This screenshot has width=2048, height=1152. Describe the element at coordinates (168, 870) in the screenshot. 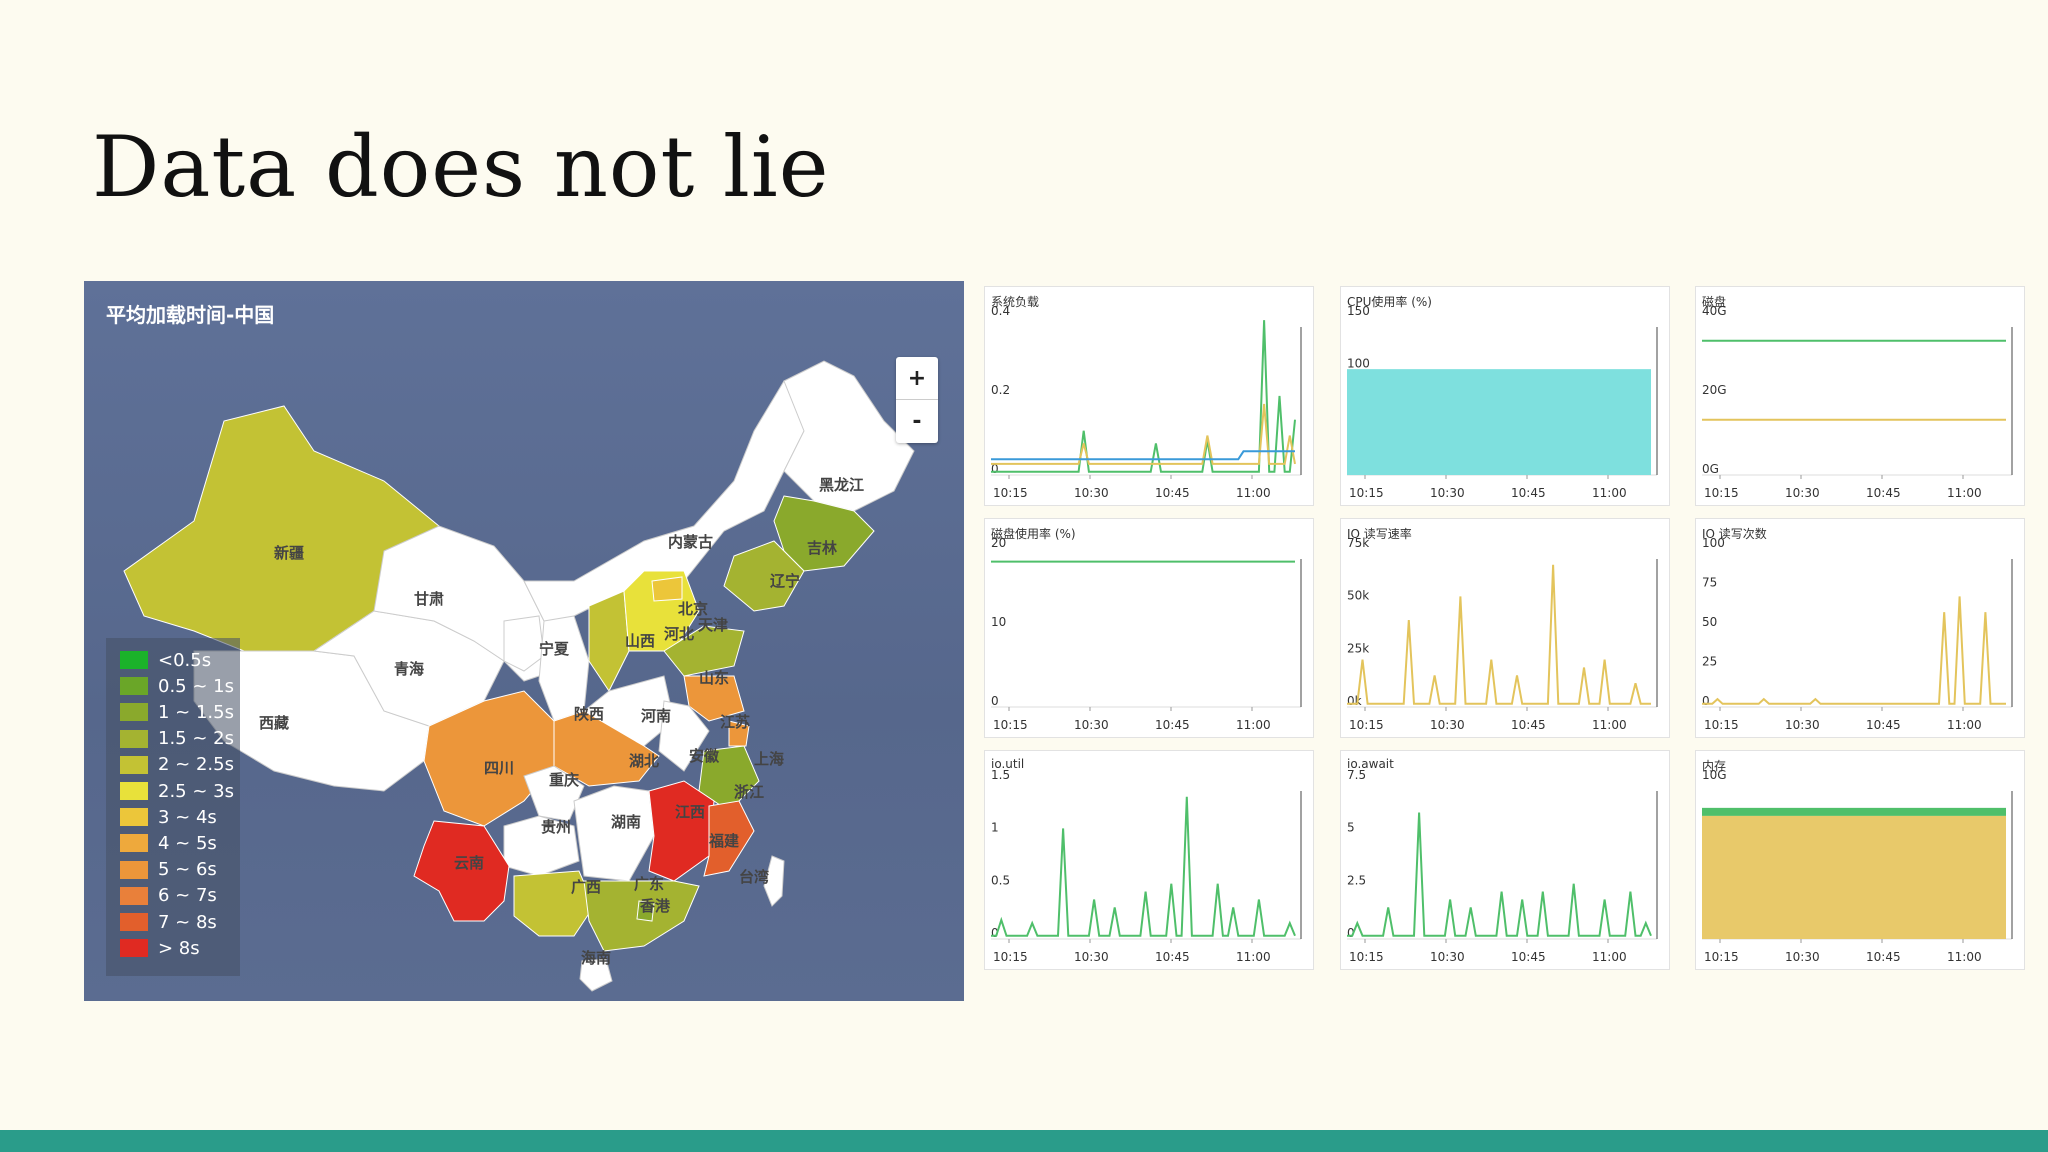

I see `legend-item: 5 ~ 6s` at that location.